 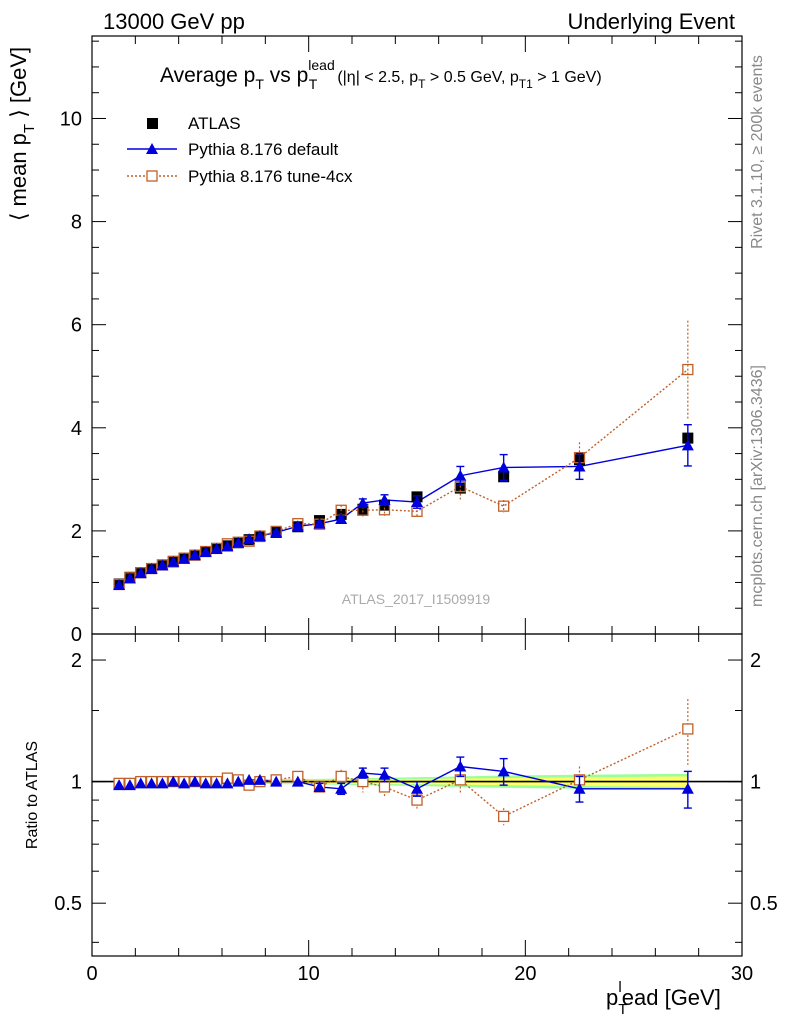 I want to click on main-y-tick-label: 6, so click(x=76, y=326).